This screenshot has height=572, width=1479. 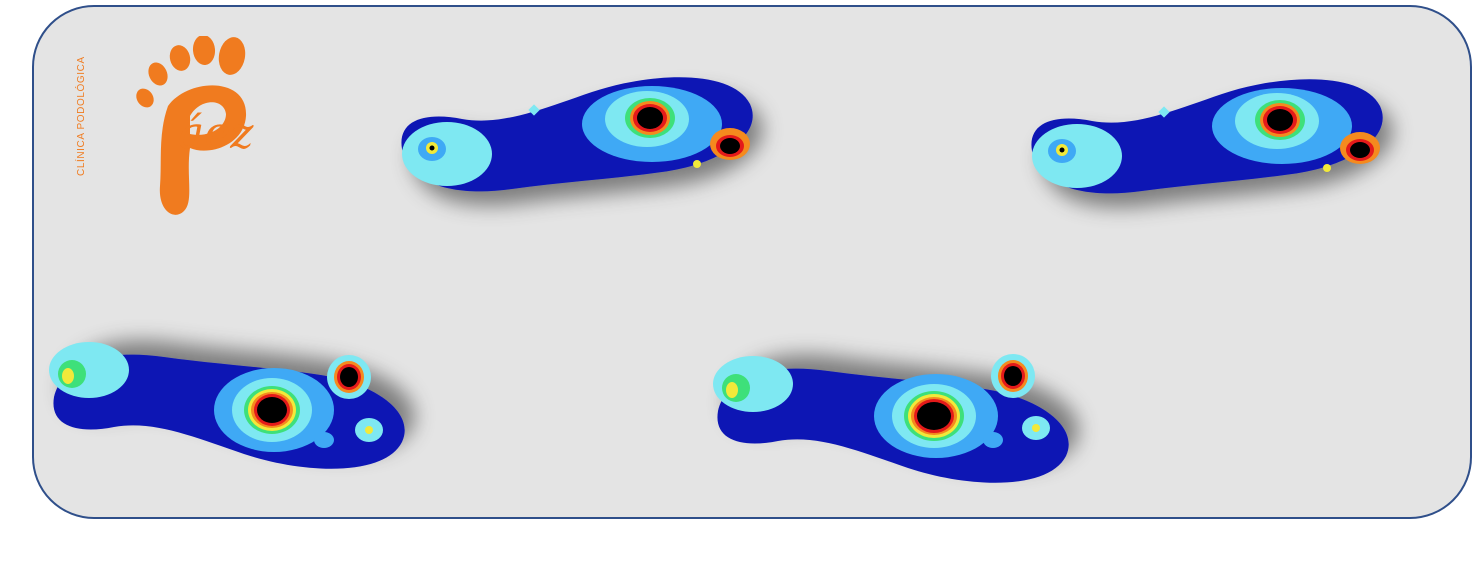 What do you see at coordinates (216, 133) in the screenshot?
I see `logo-script-text: áez` at bounding box center [216, 133].